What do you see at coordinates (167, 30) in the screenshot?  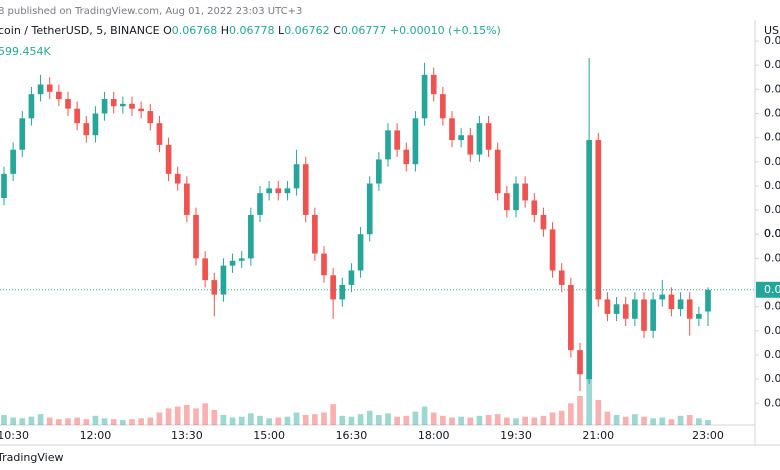 I see `ohlc-letter: O` at bounding box center [167, 30].